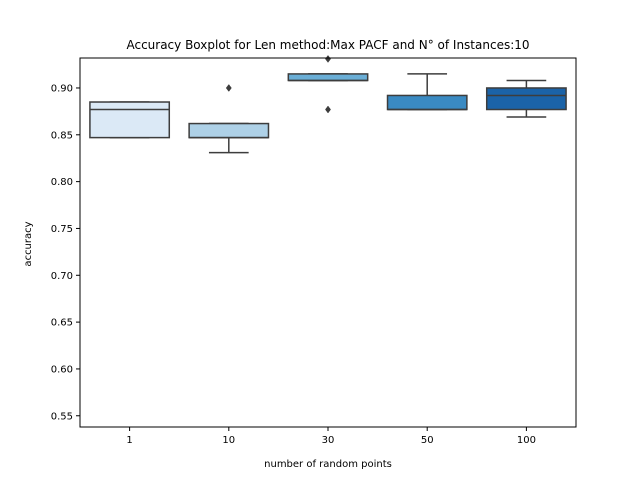  What do you see at coordinates (129, 440) in the screenshot?
I see `x-tick-label: 1` at bounding box center [129, 440].